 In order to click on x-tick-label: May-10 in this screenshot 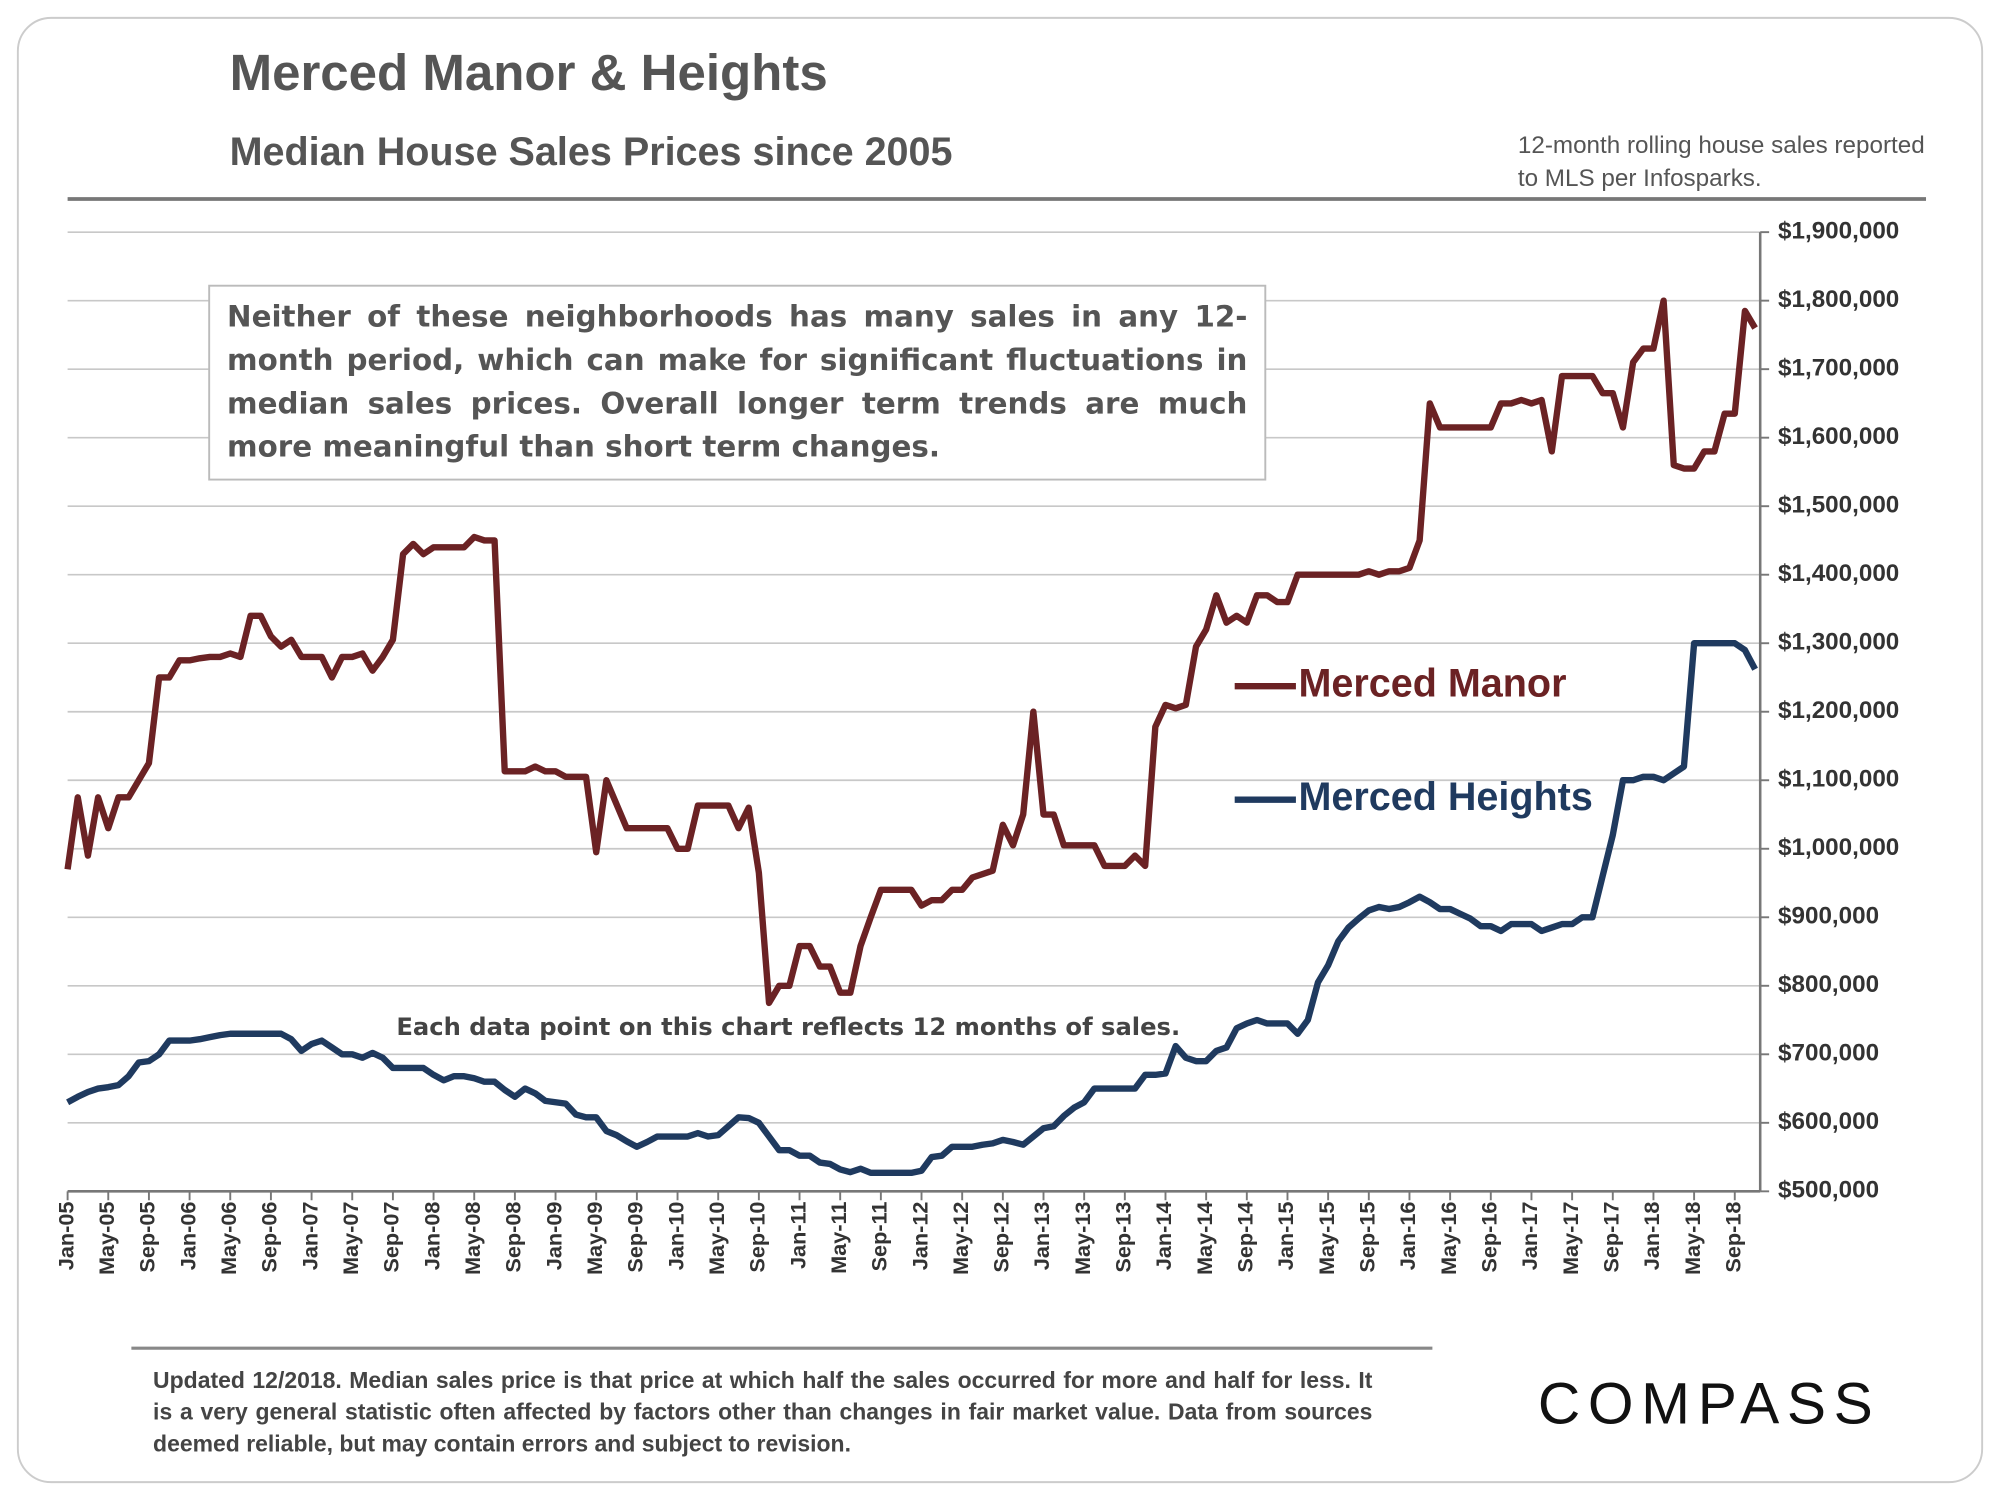, I will do `click(716, 1238)`.